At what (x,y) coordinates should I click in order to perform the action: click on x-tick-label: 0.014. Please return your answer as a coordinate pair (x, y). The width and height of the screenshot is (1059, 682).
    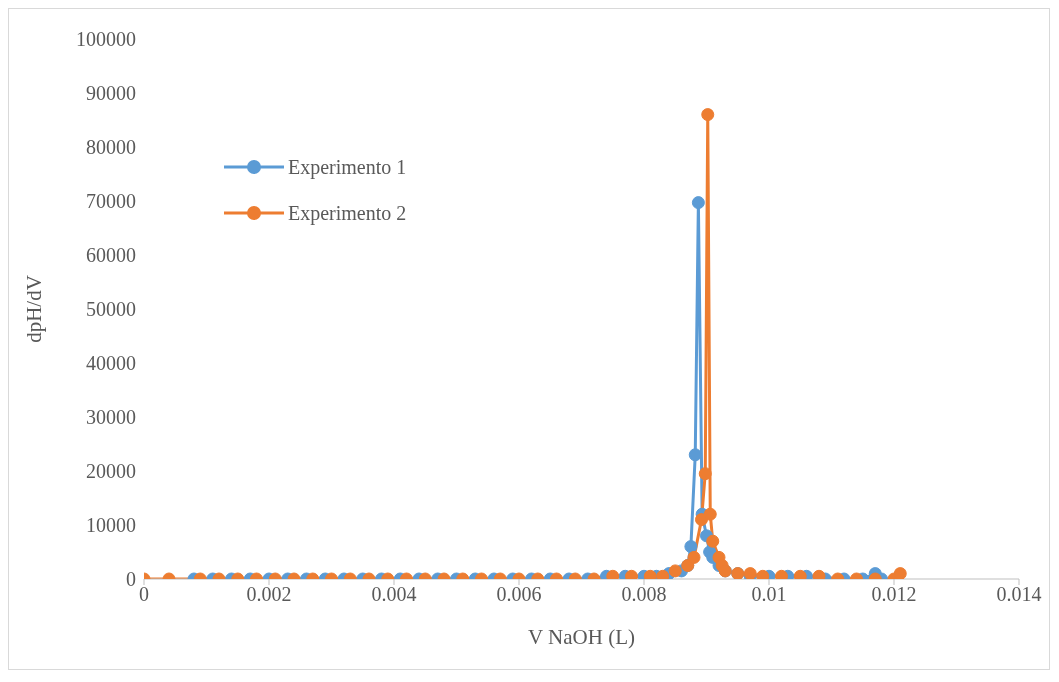
    Looking at the image, I should click on (1019, 594).